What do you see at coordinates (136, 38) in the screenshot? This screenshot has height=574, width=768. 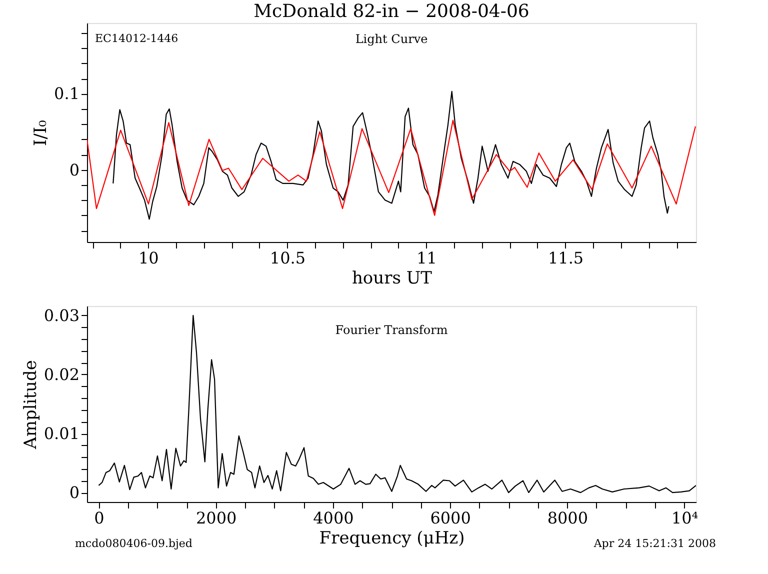 I see `annotation: EC14012-1446` at bounding box center [136, 38].